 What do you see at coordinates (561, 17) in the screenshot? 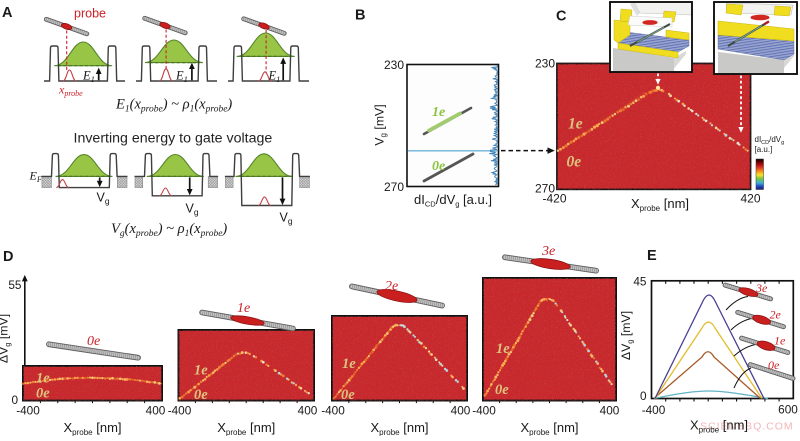
I see `svg-text: C` at bounding box center [561, 17].